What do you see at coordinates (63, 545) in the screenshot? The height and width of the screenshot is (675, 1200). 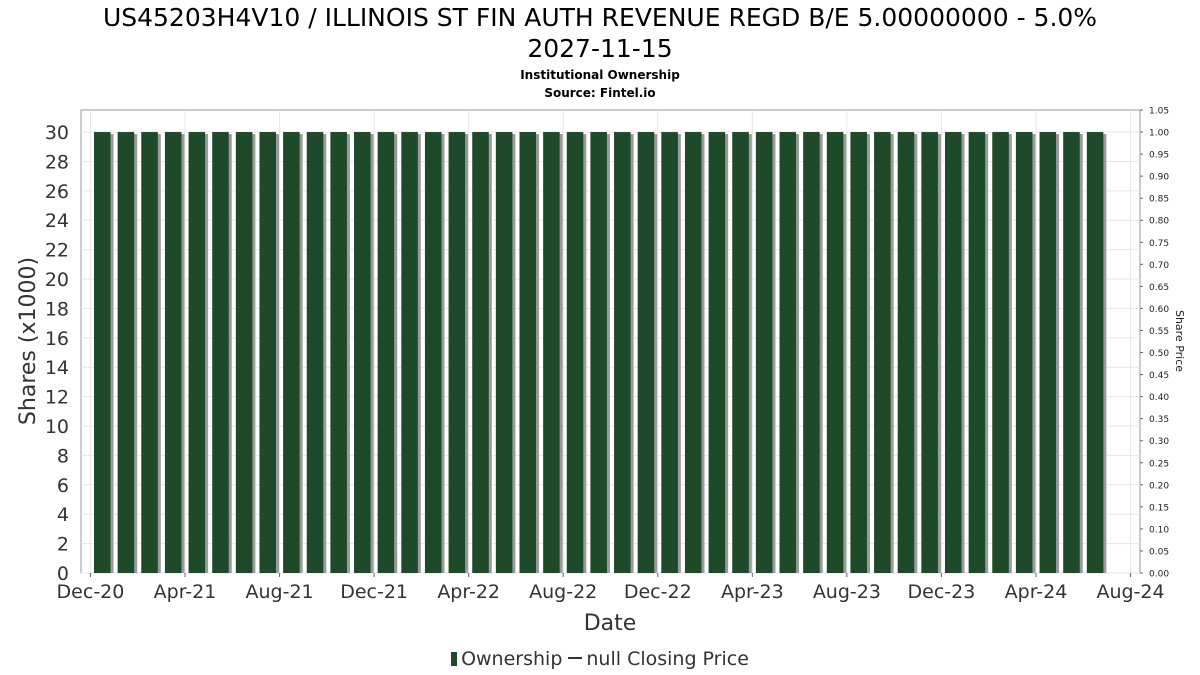 I see `y-tick-label: 2` at bounding box center [63, 545].